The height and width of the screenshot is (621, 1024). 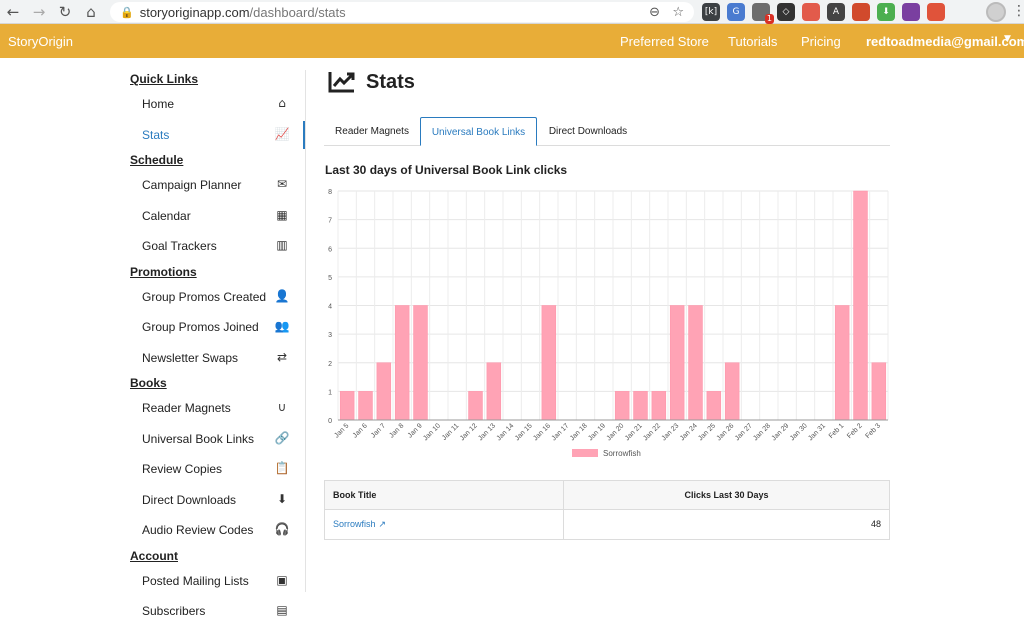 What do you see at coordinates (13, 11) in the screenshot?
I see `back-icon: ←` at bounding box center [13, 11].